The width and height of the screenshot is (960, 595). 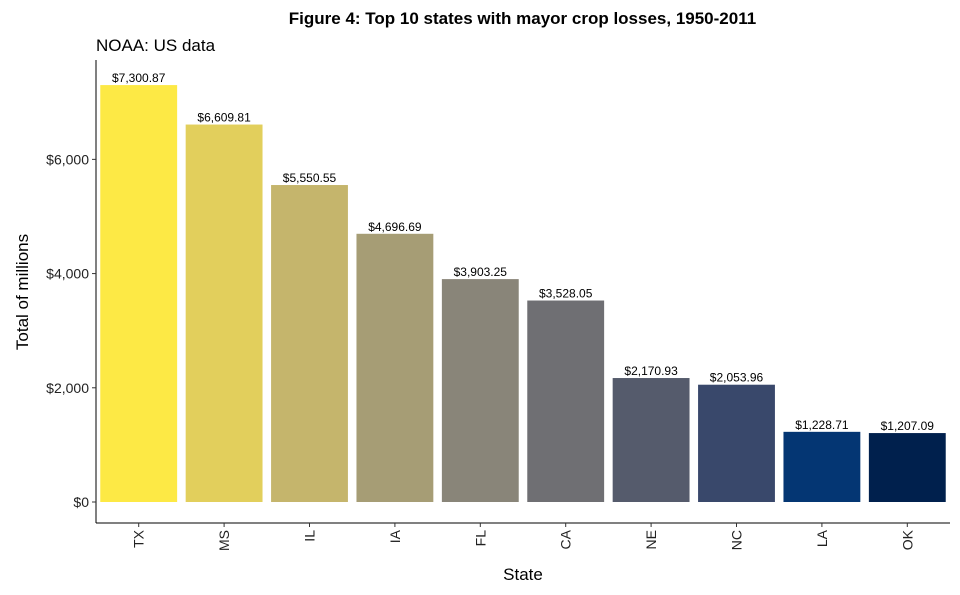 What do you see at coordinates (224, 540) in the screenshot?
I see `x-tick-label-ms: MS` at bounding box center [224, 540].